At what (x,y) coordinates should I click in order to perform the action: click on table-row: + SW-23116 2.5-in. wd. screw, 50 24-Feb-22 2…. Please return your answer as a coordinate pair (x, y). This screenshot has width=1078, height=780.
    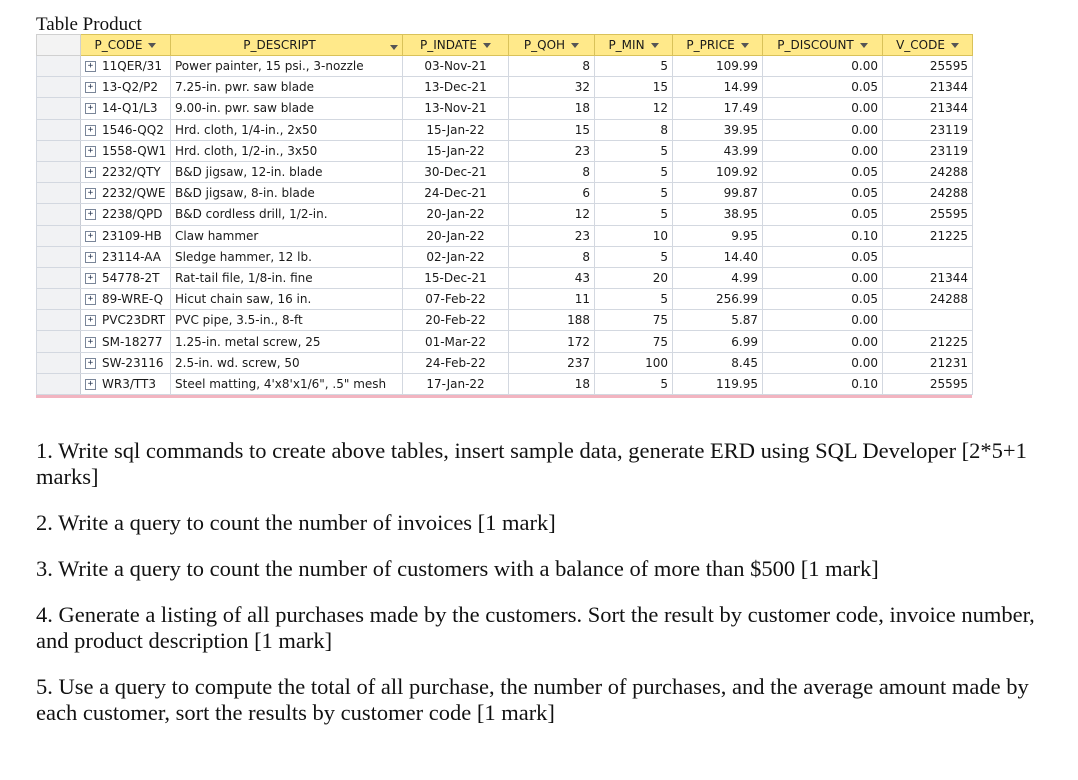
    Looking at the image, I should click on (504, 362).